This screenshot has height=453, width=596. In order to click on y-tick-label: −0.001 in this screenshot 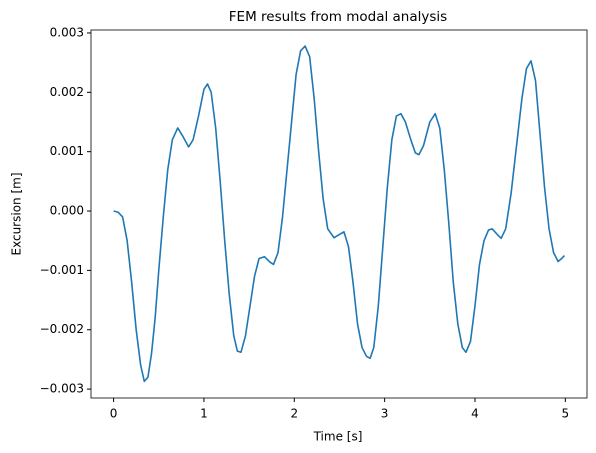, I will do `click(62, 270)`.